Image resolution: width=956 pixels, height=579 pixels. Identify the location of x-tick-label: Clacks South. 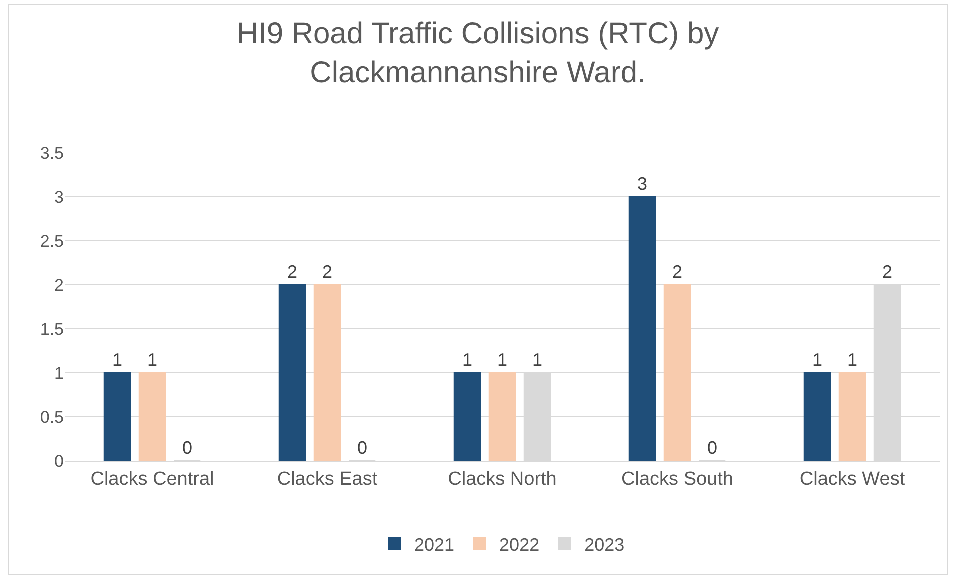
(678, 479).